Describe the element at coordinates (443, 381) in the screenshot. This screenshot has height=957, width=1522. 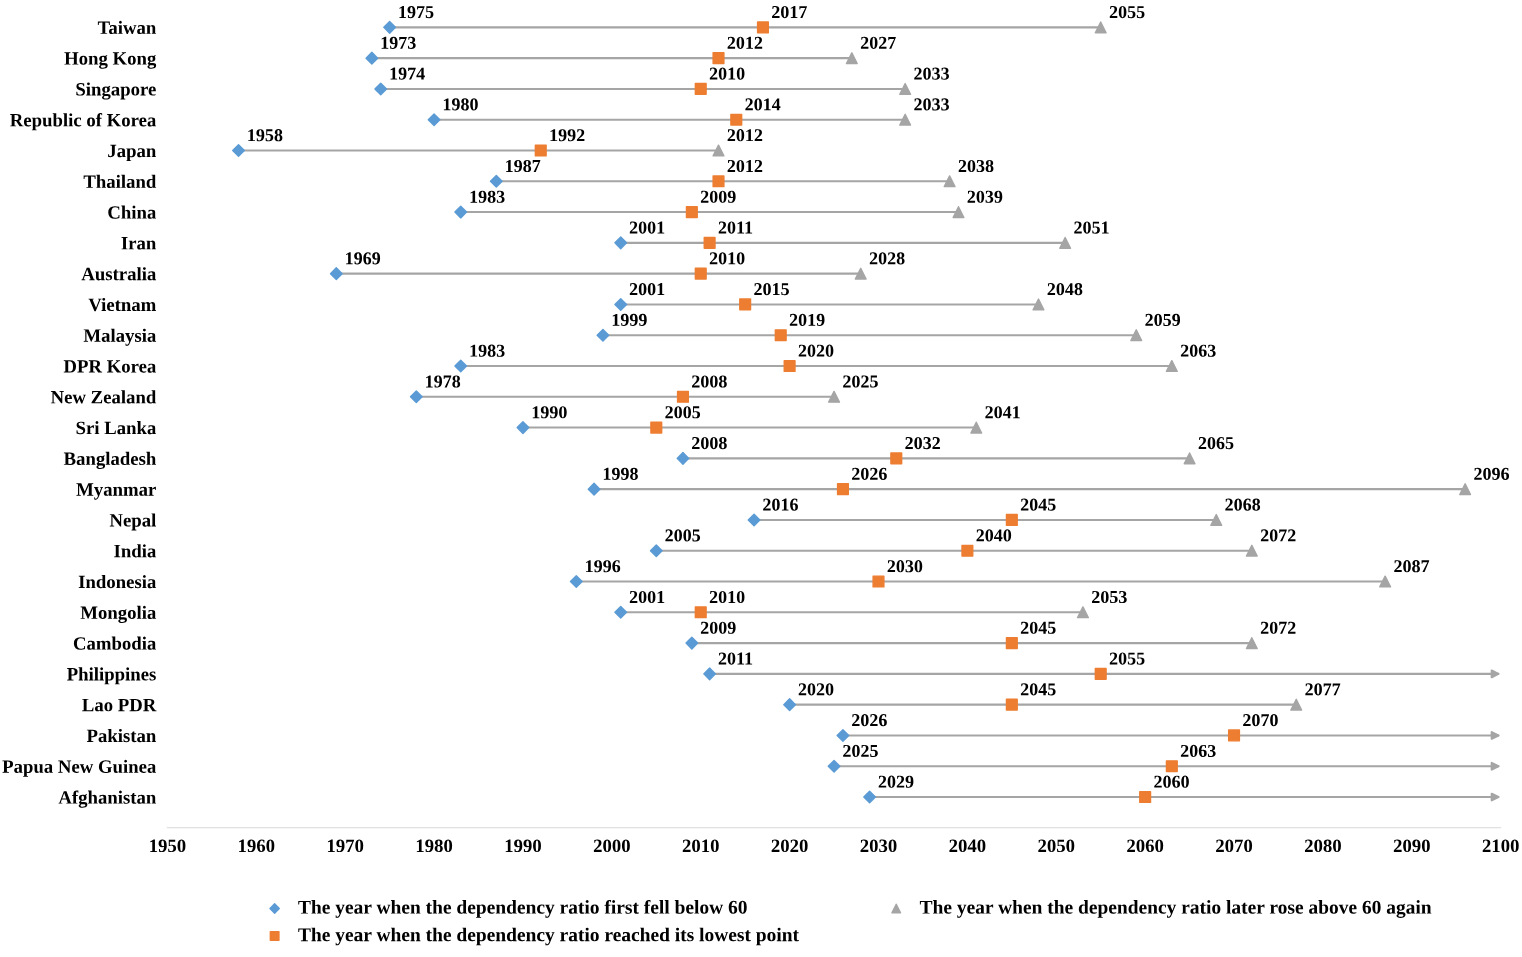
I see `data-label: 1978` at that location.